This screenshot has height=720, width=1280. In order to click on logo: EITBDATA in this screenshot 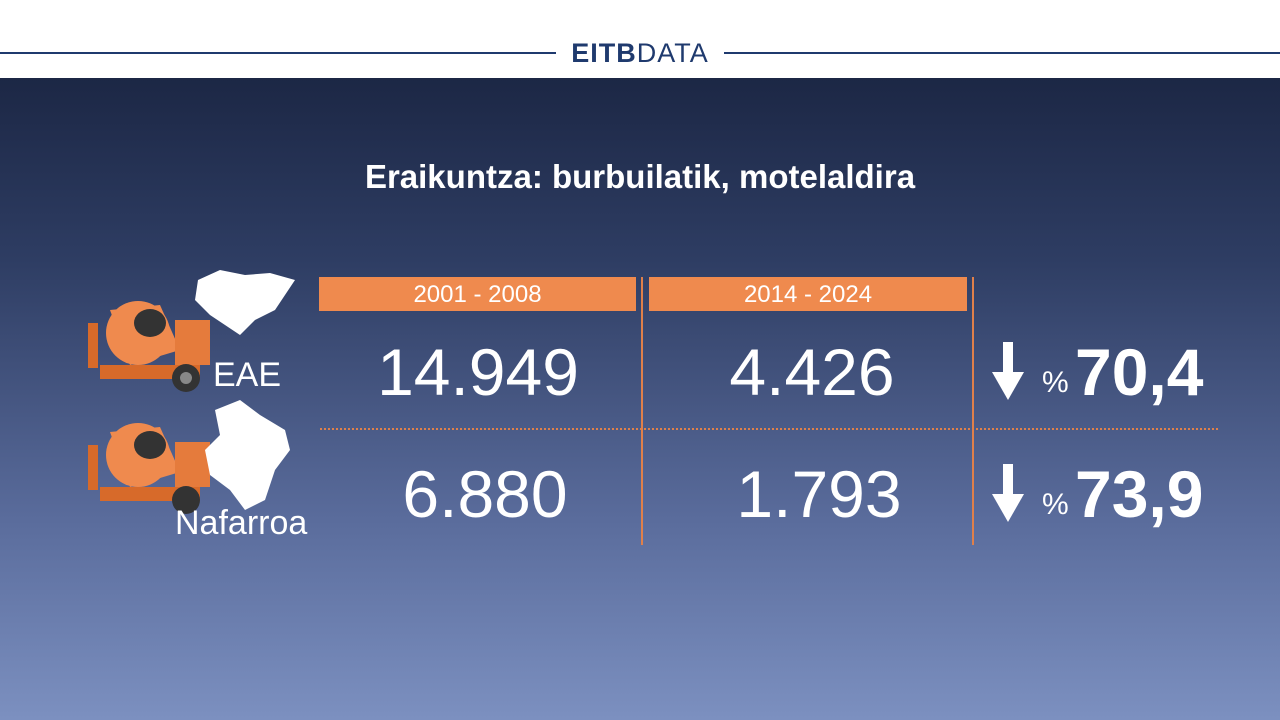, I will do `click(640, 53)`.